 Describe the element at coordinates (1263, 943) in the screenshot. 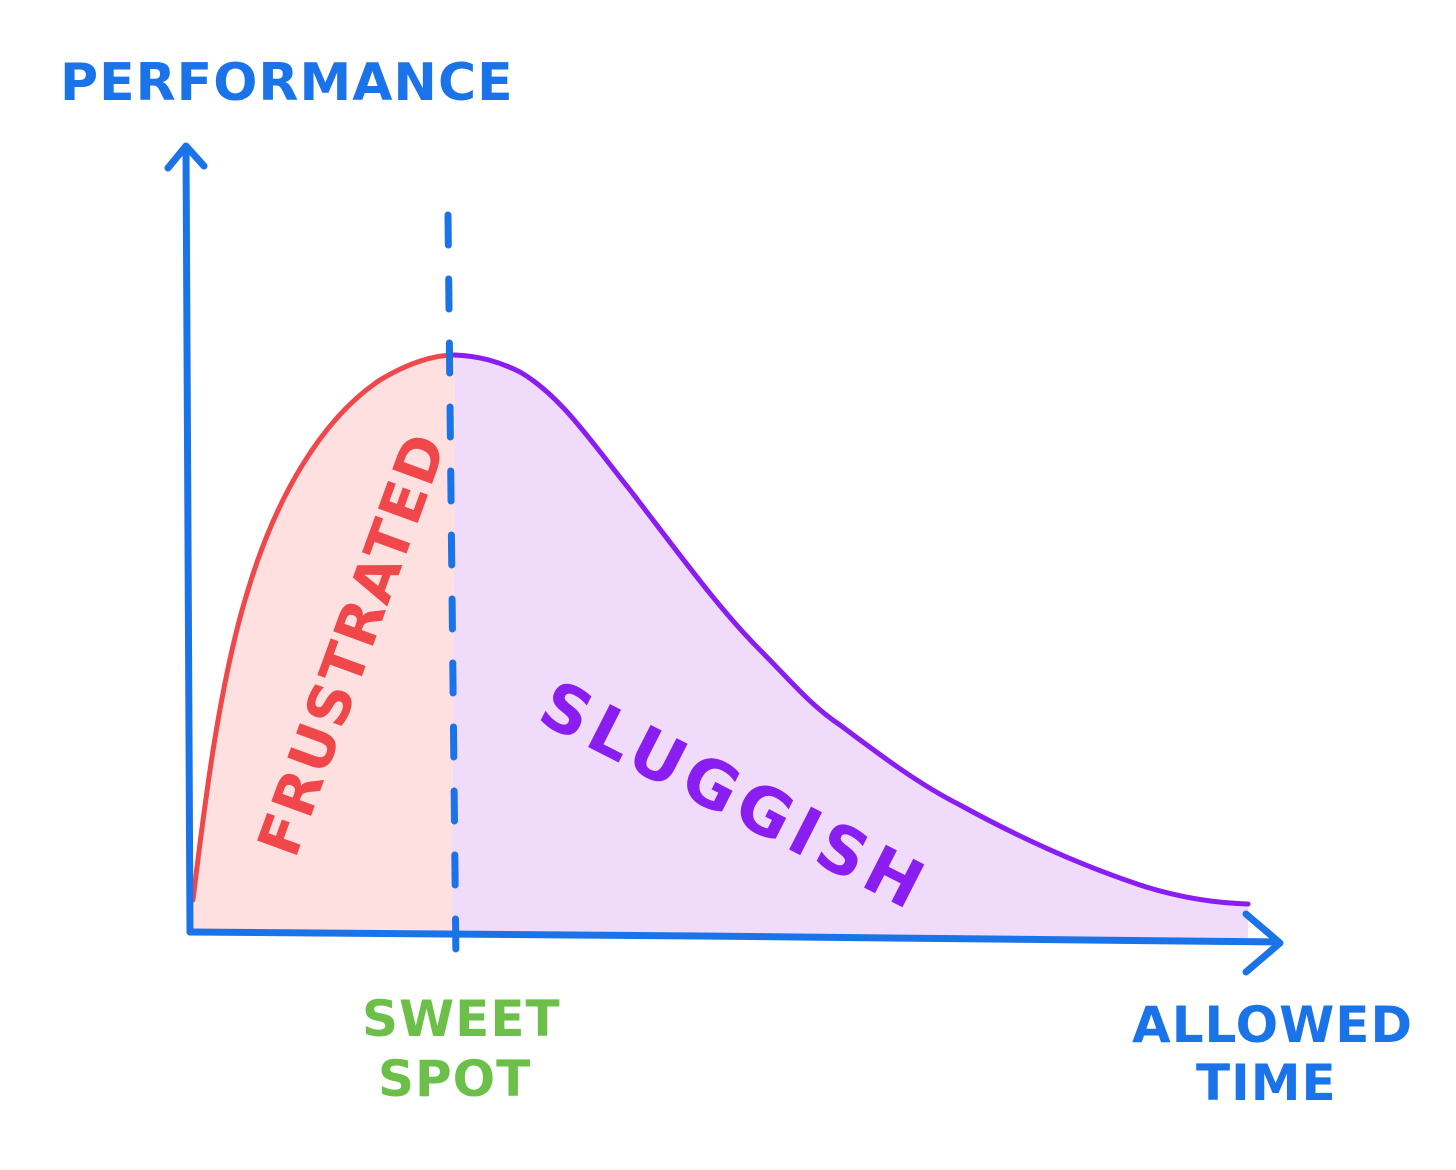

I see `x-axis-arrow-icon` at that location.